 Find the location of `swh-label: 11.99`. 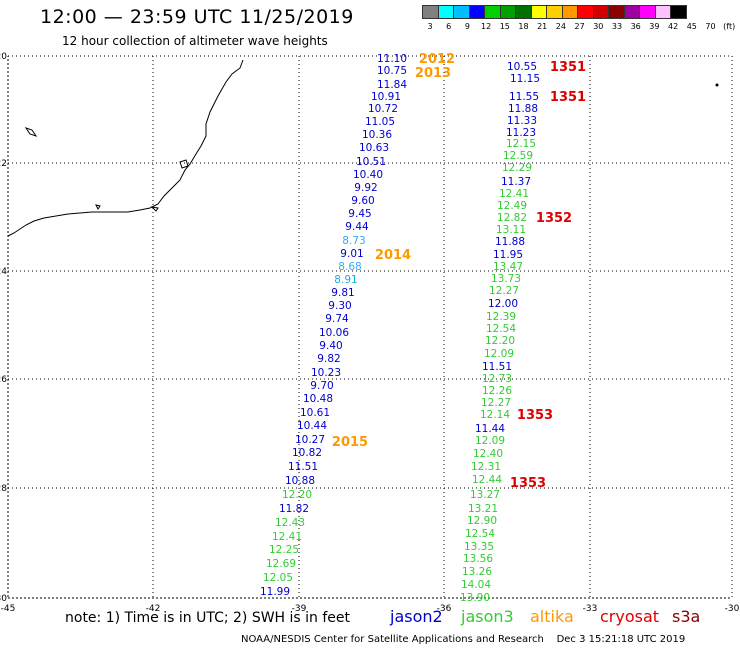

swh-label: 11.99 is located at coordinates (275, 592).